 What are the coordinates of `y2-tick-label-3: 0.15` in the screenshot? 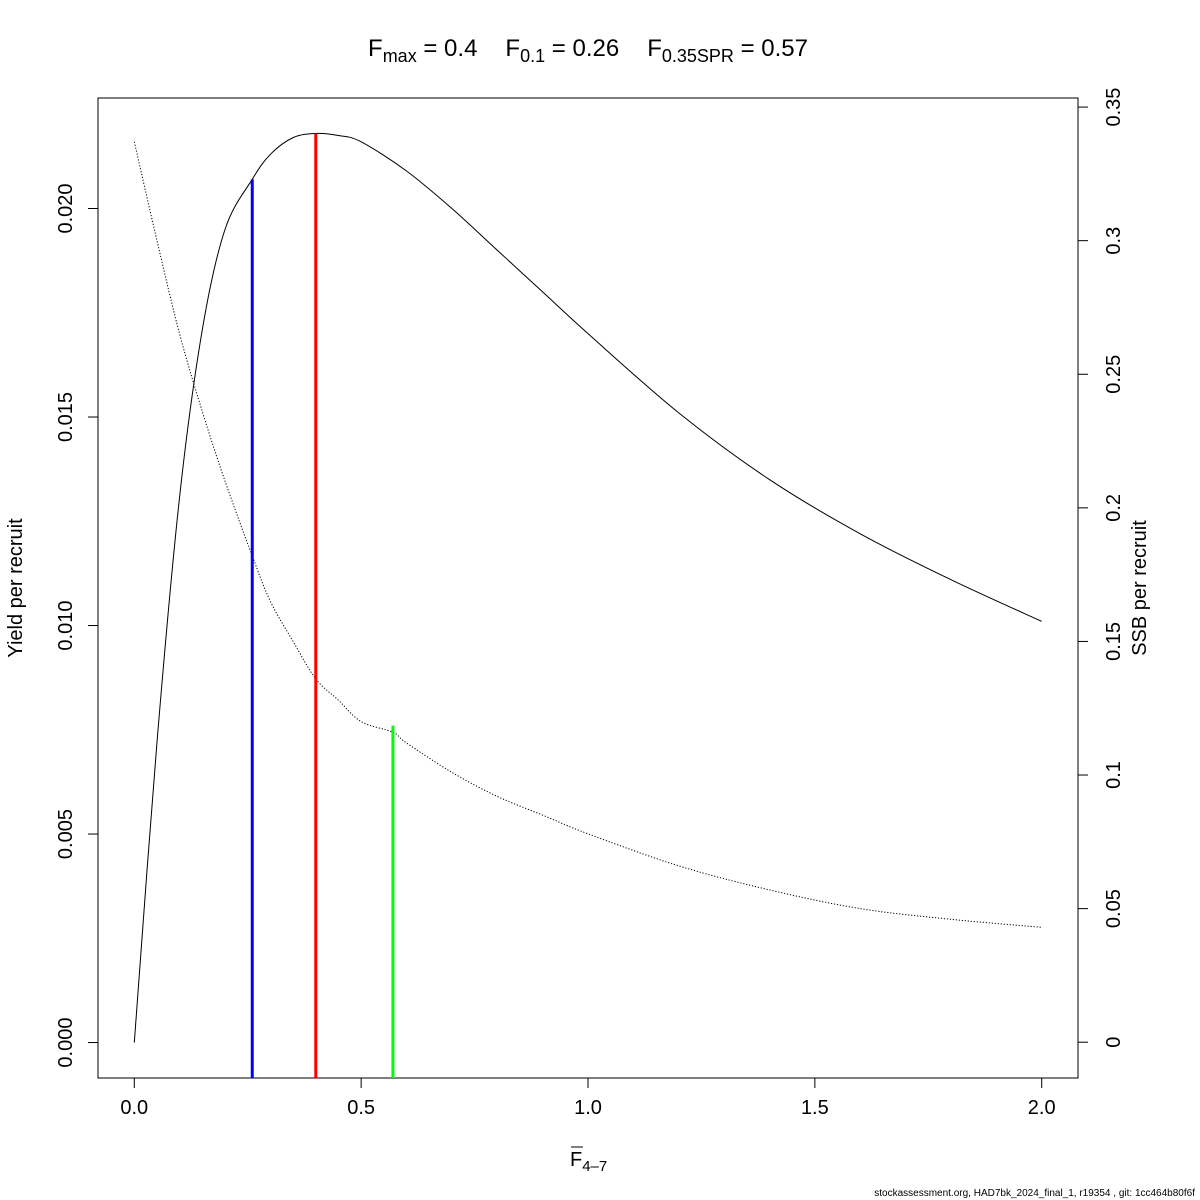 It's located at (1114, 641).